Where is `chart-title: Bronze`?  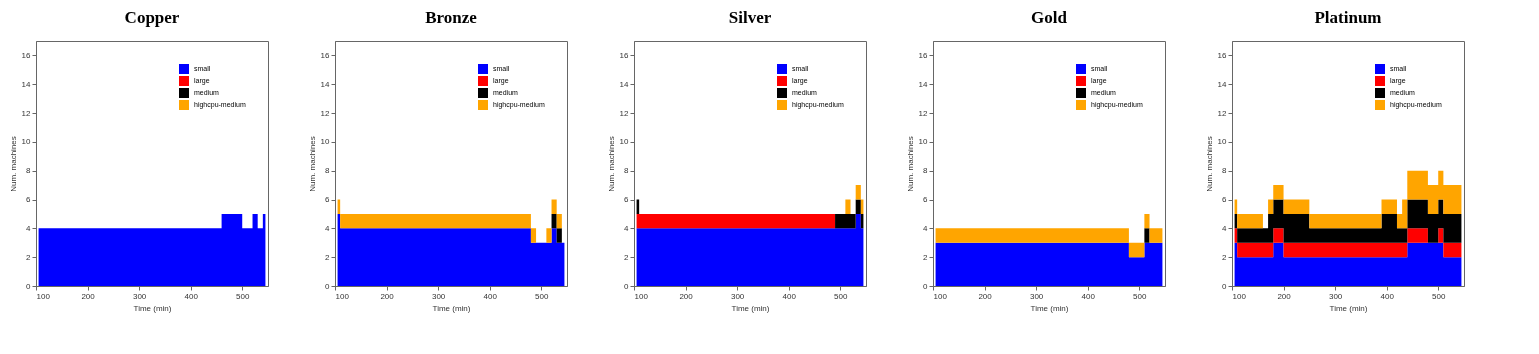 chart-title: Bronze is located at coordinates (451, 17).